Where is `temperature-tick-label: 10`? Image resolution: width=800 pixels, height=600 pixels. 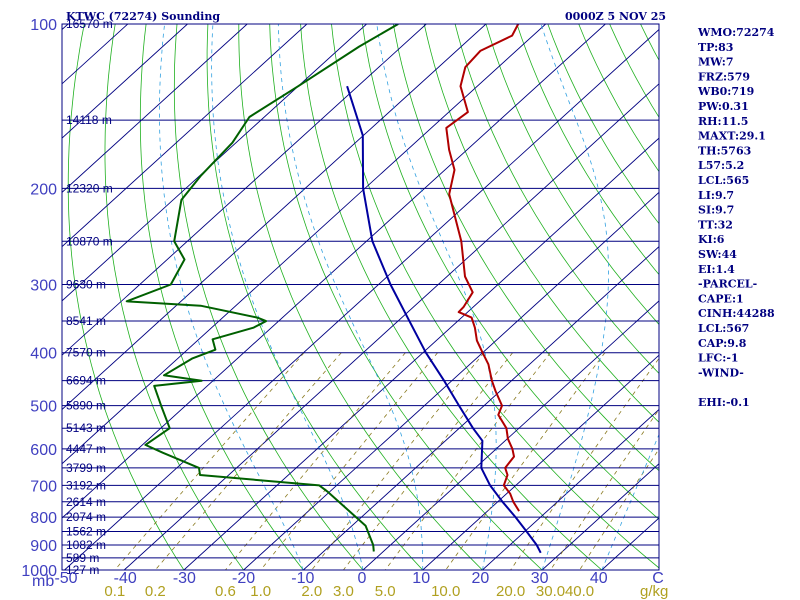
temperature-tick-label: 10 is located at coordinates (421, 578).